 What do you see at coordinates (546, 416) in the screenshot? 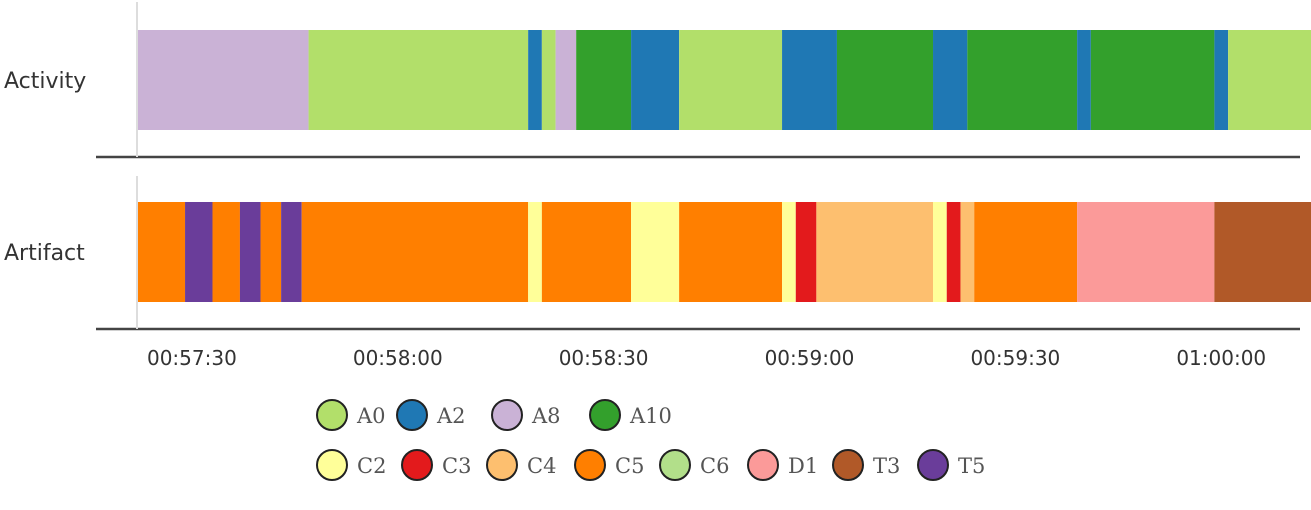
I see `legend-label: A8` at bounding box center [546, 416].